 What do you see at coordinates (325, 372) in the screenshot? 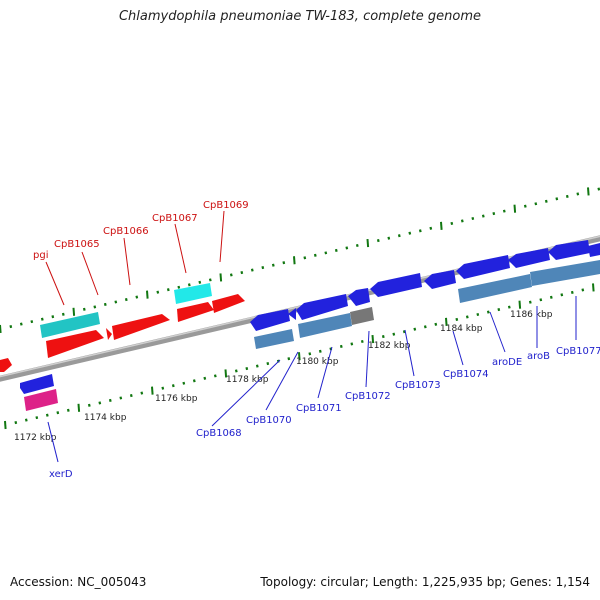
I see `leader-cpb1071` at bounding box center [325, 372].